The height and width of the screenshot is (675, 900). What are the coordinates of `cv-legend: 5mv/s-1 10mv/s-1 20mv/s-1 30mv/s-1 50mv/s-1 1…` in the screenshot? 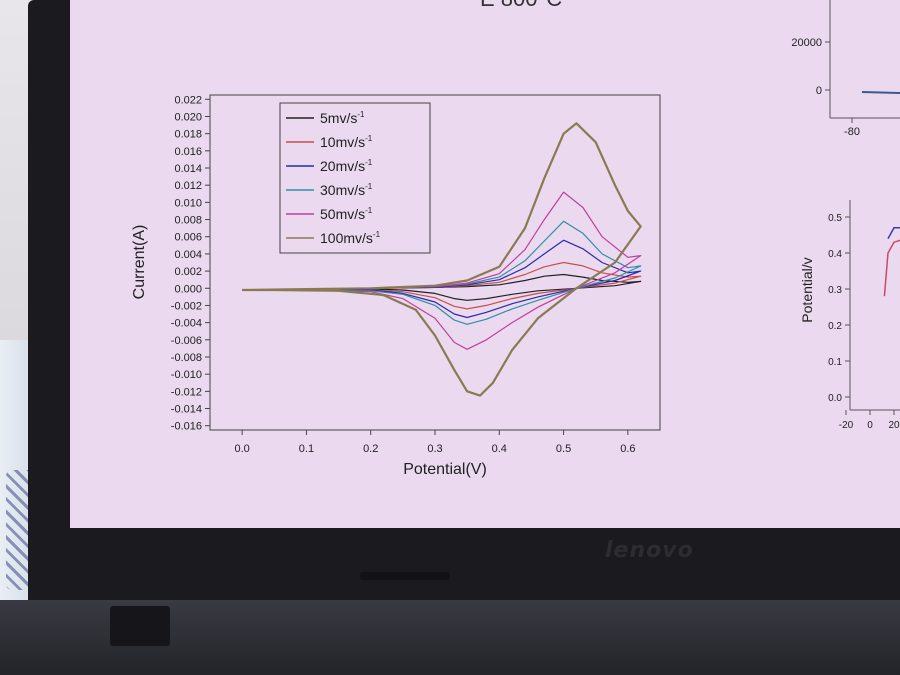 It's located at (355, 178).